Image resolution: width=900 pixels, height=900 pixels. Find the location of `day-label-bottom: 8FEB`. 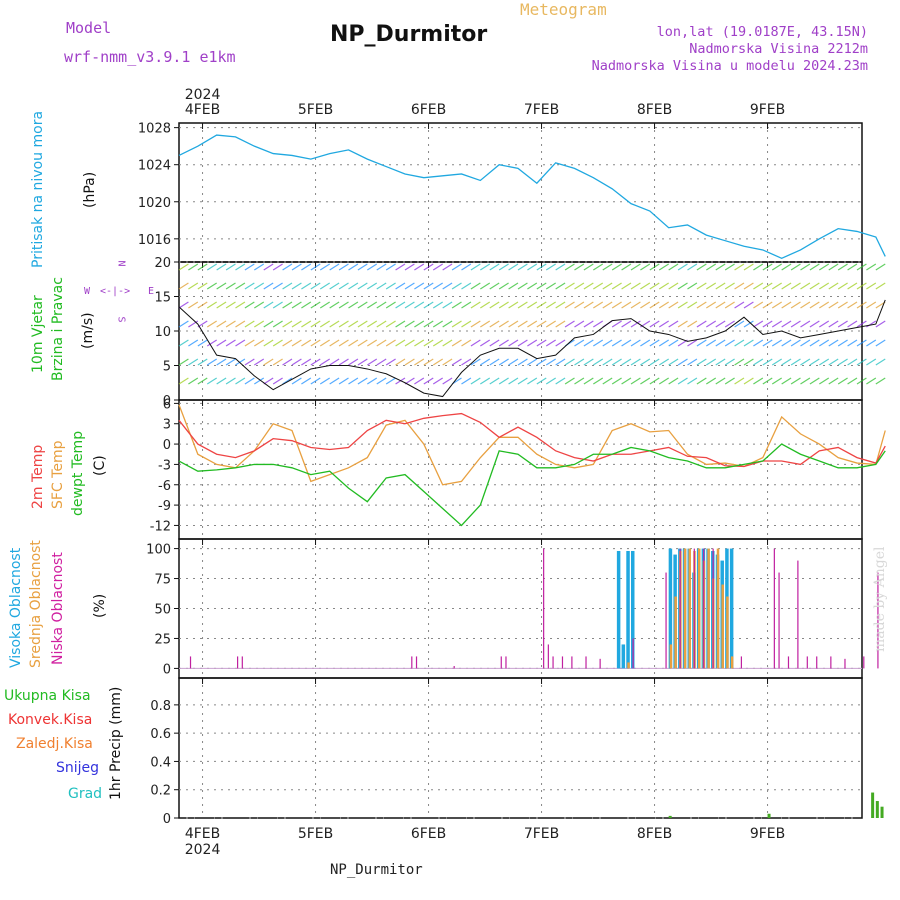

day-label-bottom: 8FEB is located at coordinates (654, 834).